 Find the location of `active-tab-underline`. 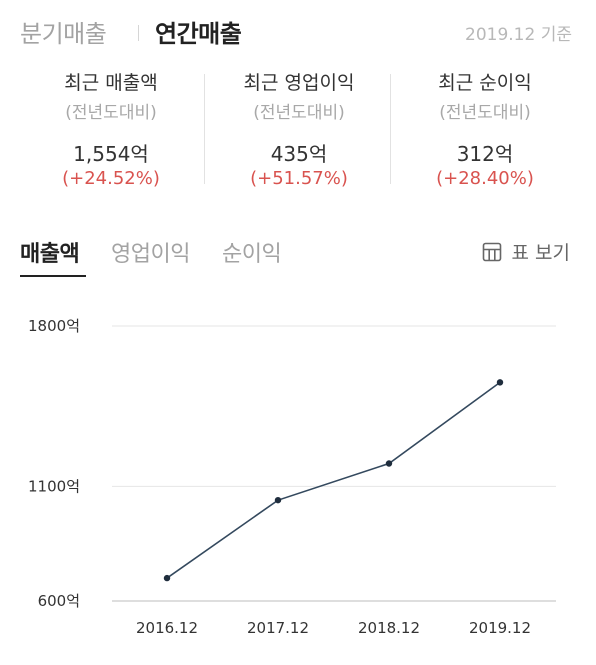

active-tab-underline is located at coordinates (53, 276).